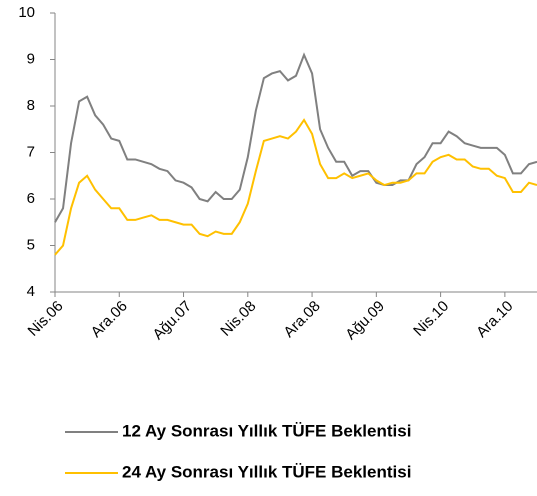 The width and height of the screenshot is (537, 496). What do you see at coordinates (301, 319) in the screenshot?
I see `x-tick-label: Ara.08` at bounding box center [301, 319].